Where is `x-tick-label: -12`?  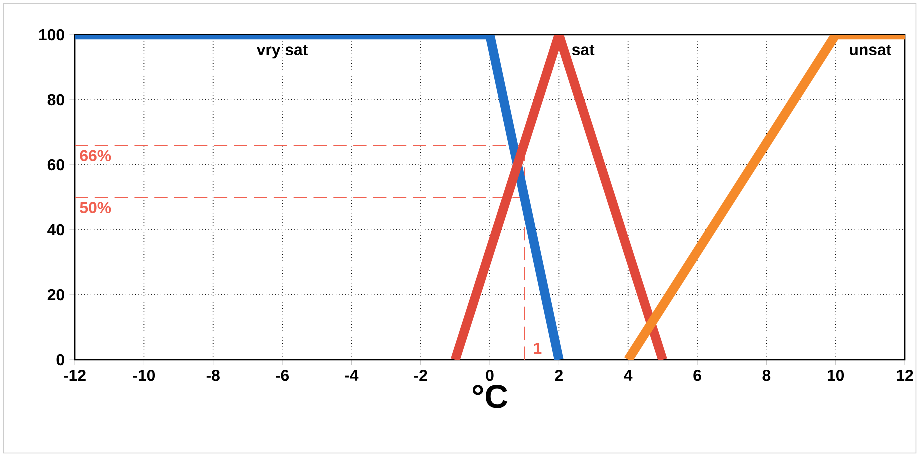
x-tick-label: -12 is located at coordinates (75, 376).